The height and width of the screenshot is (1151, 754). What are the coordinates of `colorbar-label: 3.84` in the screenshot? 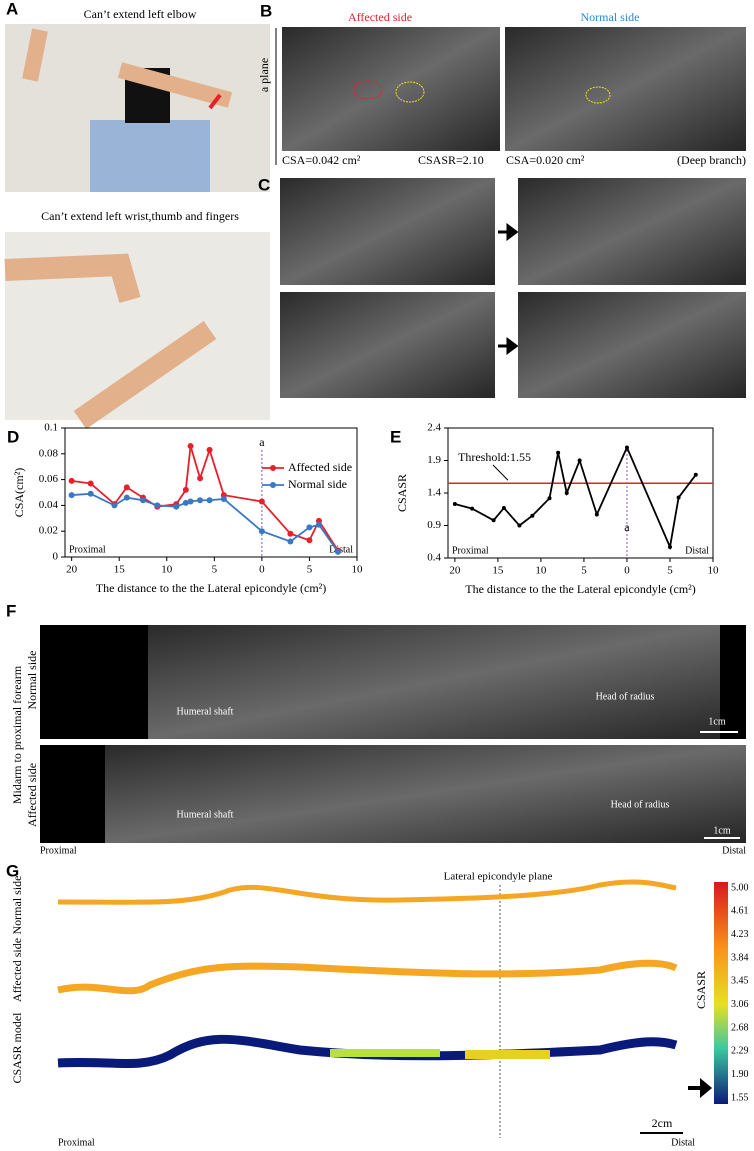 It's located at (740, 957).